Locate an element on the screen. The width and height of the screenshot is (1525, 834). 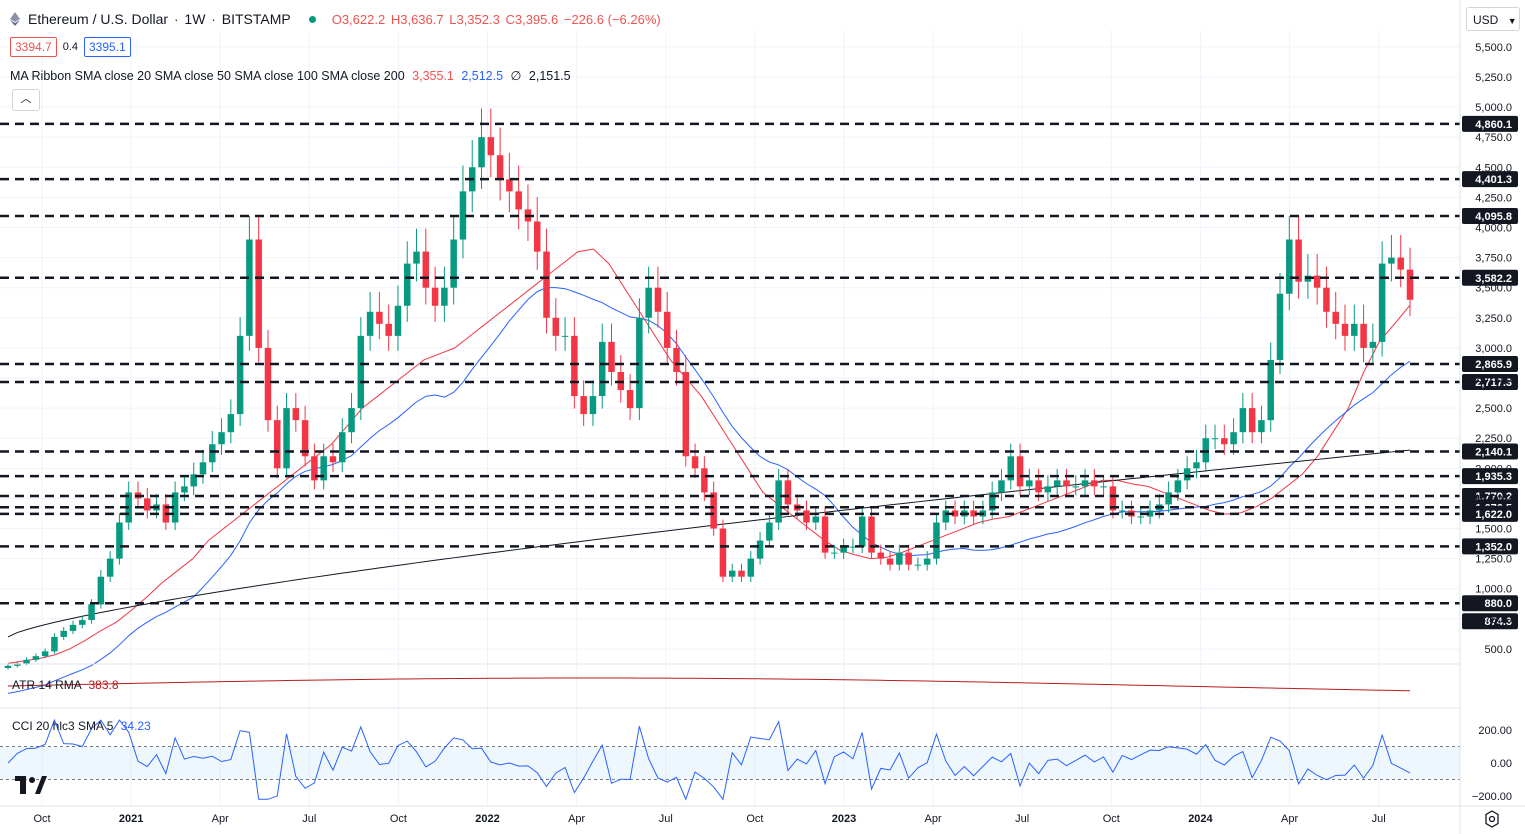
atr-value: 383.8 is located at coordinates (103, 685).